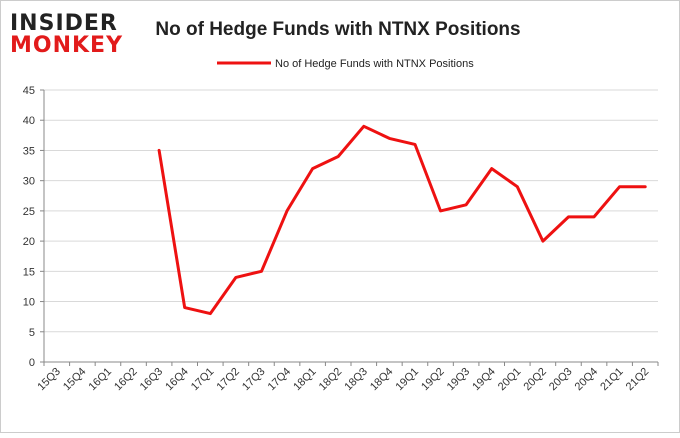 Image resolution: width=680 pixels, height=438 pixels. What do you see at coordinates (29, 227) in the screenshot?
I see `y-tick-labels: 0 5 10 15 20 25 30 35 40 45` at bounding box center [29, 227].